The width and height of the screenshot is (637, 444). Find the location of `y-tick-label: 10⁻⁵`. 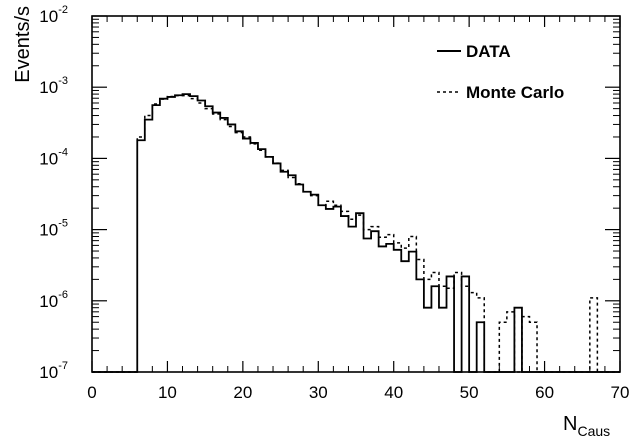

y-tick-label: 10⁻⁵ is located at coordinates (53, 229).